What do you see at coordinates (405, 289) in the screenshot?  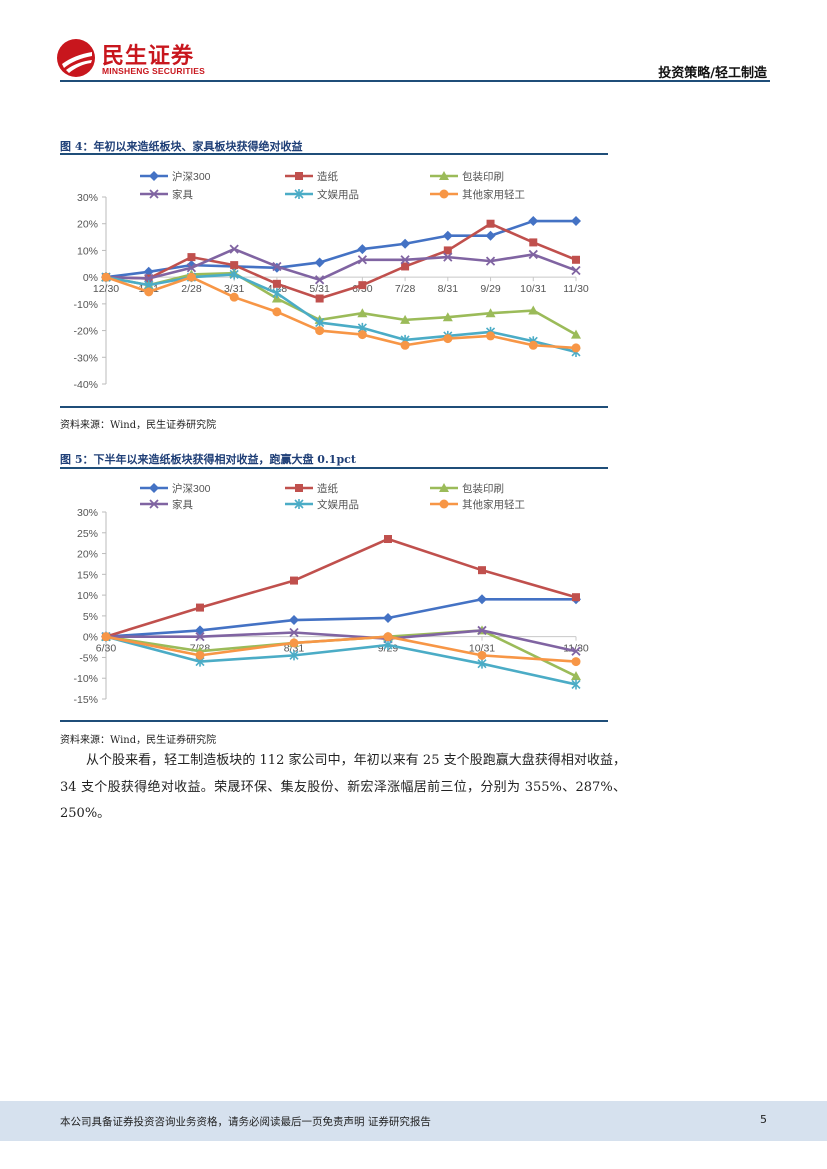 I see `x-tick-label: 7/28` at bounding box center [405, 289].